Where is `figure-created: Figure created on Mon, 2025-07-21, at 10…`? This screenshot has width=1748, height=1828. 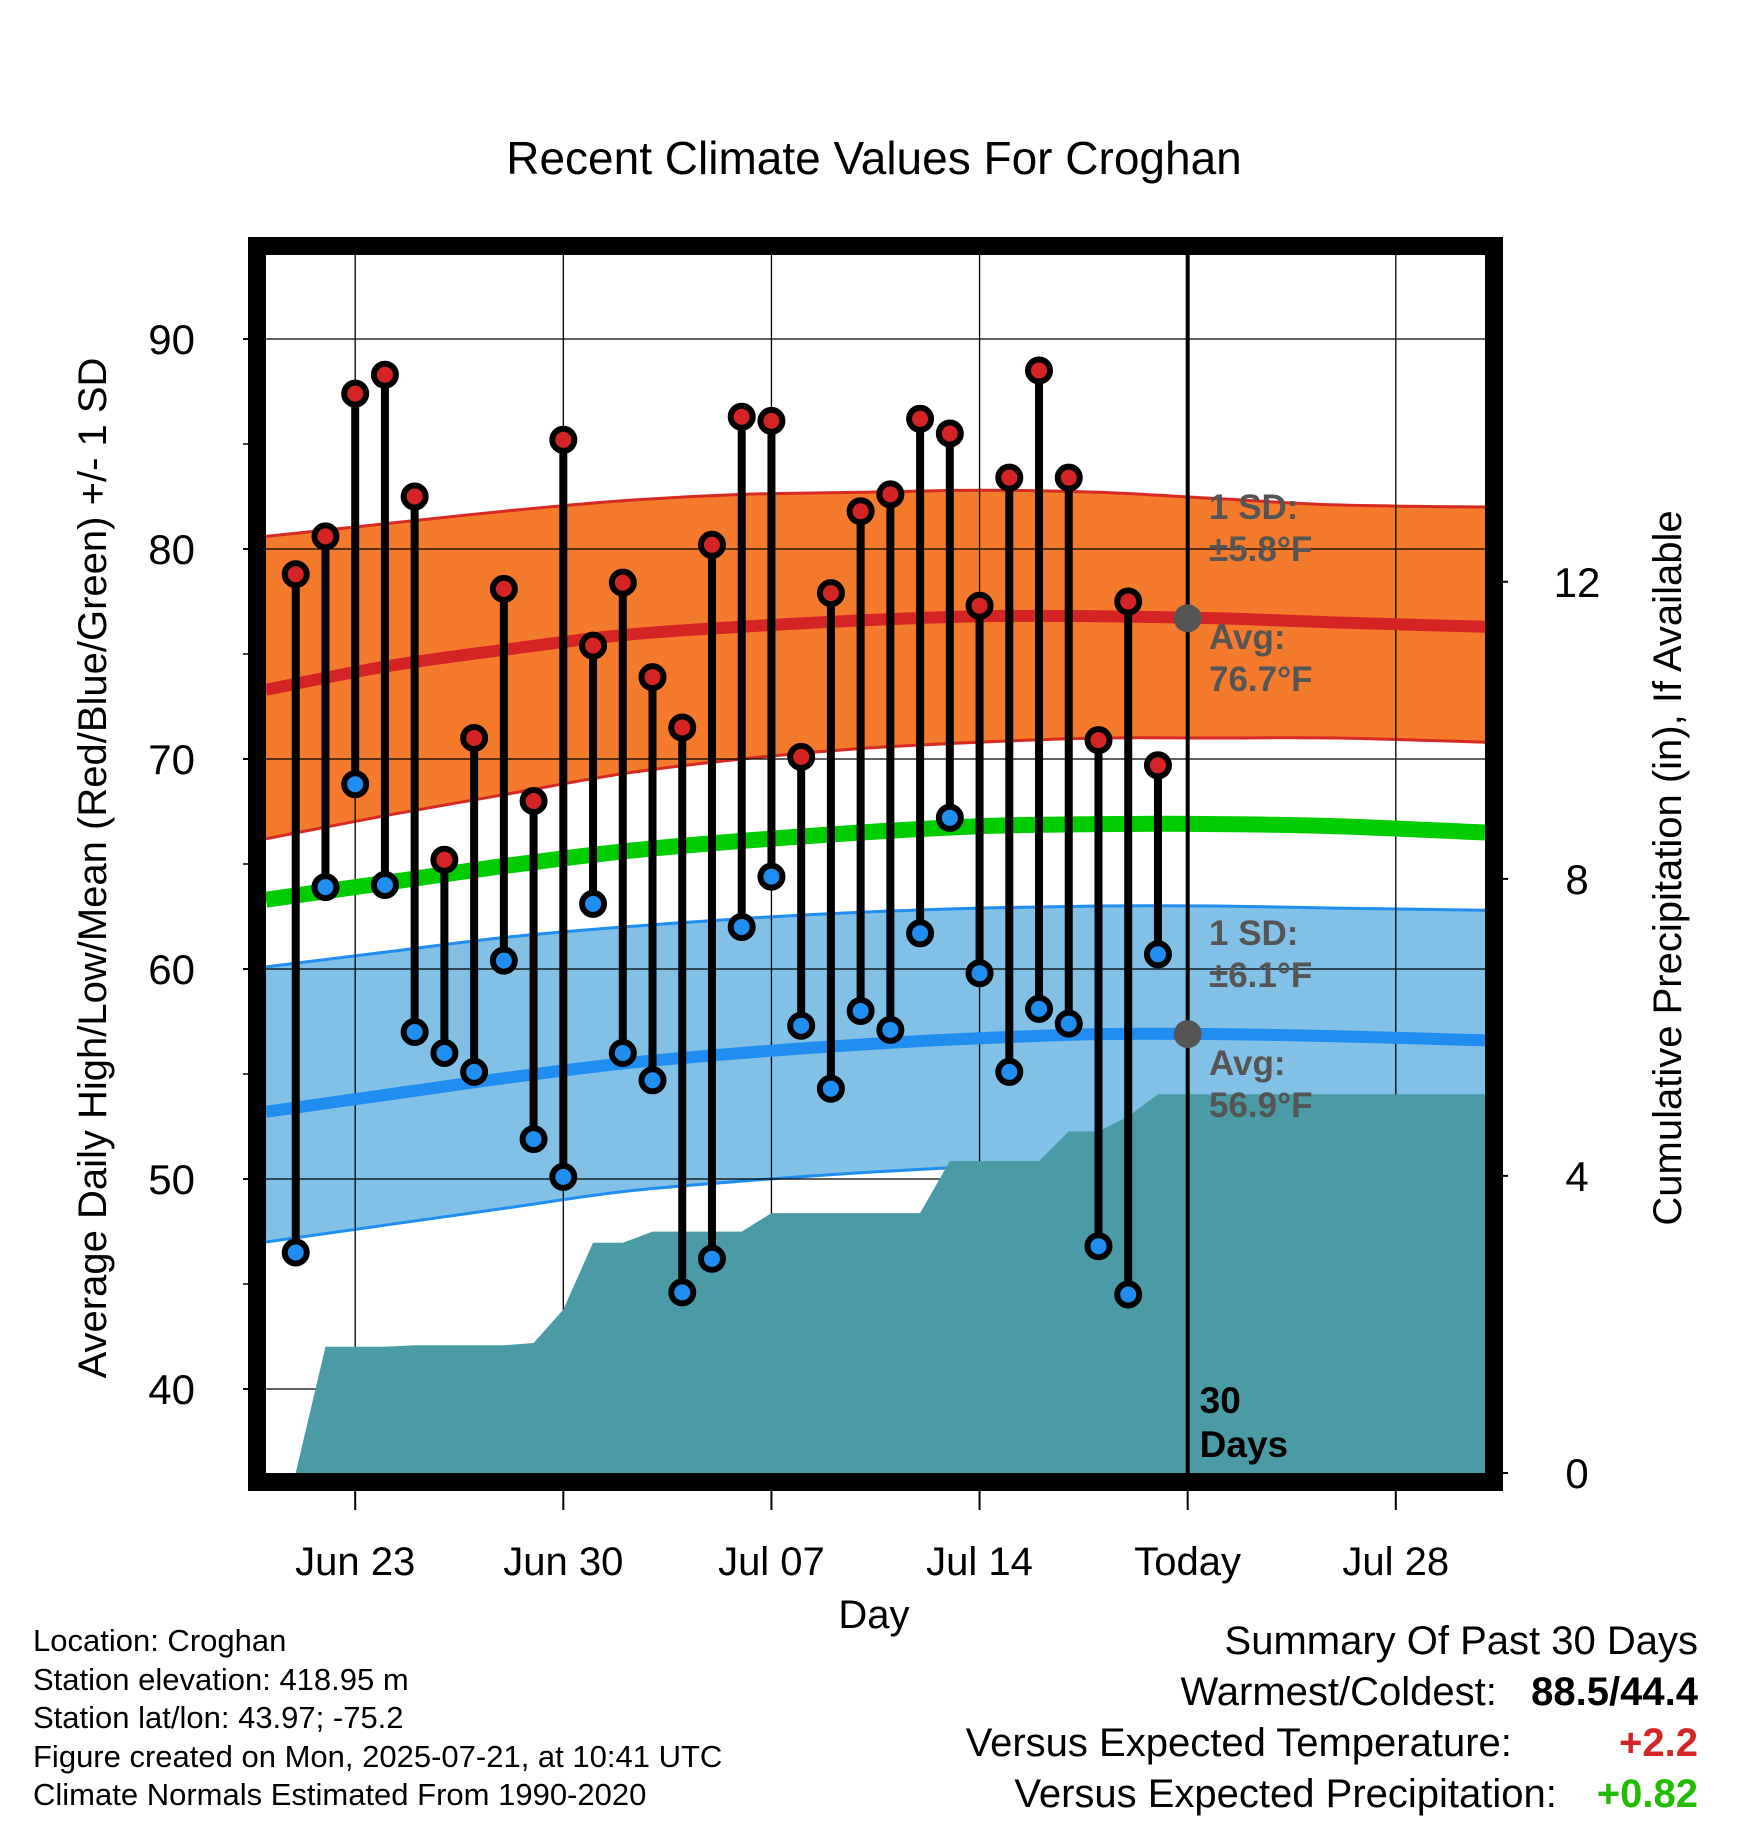 figure-created: Figure created on Mon, 2025-07-21, at 10… is located at coordinates (378, 1756).